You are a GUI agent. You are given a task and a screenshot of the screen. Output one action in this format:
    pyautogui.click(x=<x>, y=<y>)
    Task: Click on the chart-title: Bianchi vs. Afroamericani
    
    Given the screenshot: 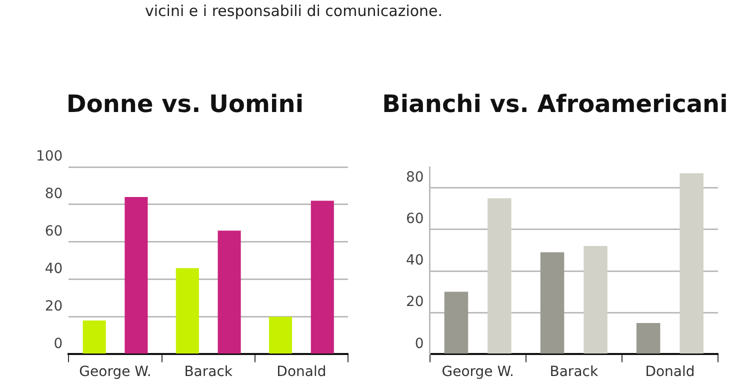 What is the action you would take?
    pyautogui.click(x=555, y=104)
    